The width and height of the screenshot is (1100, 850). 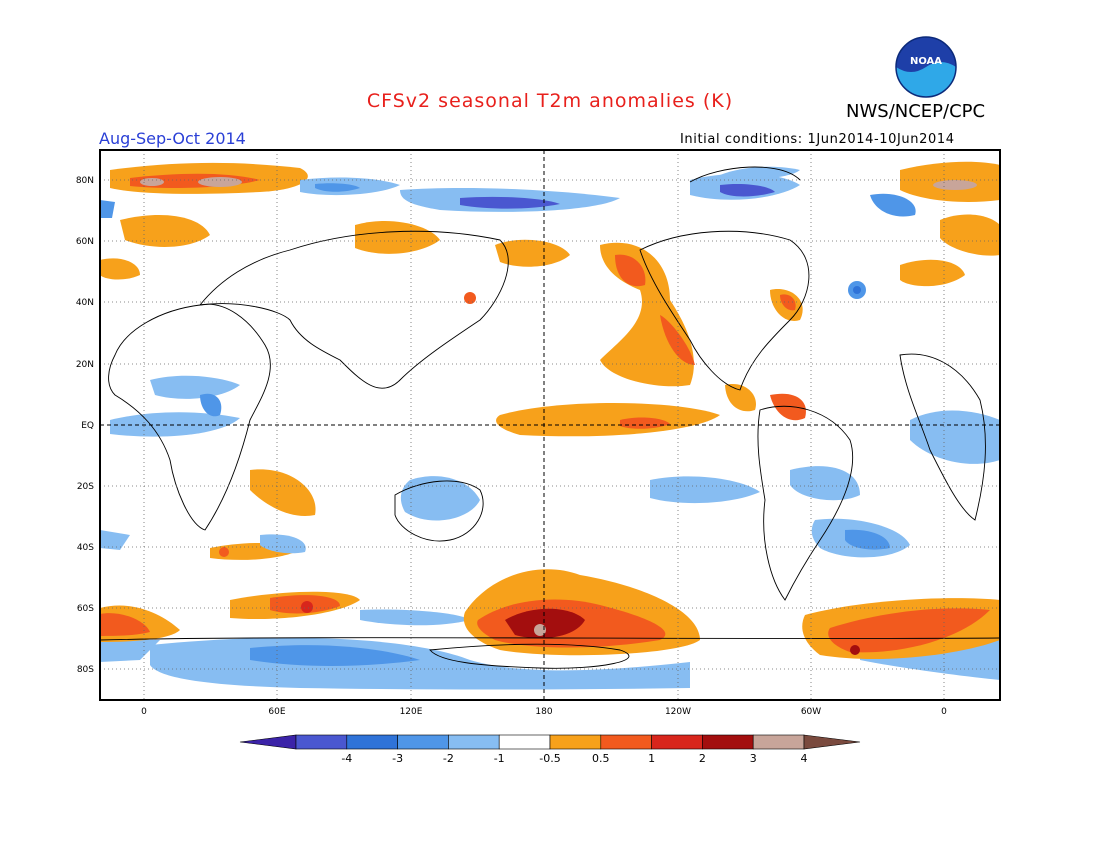 I want to click on initial-conditions-label: Initial conditions: 1Jun2014-10Jun2014, so click(x=817, y=139).